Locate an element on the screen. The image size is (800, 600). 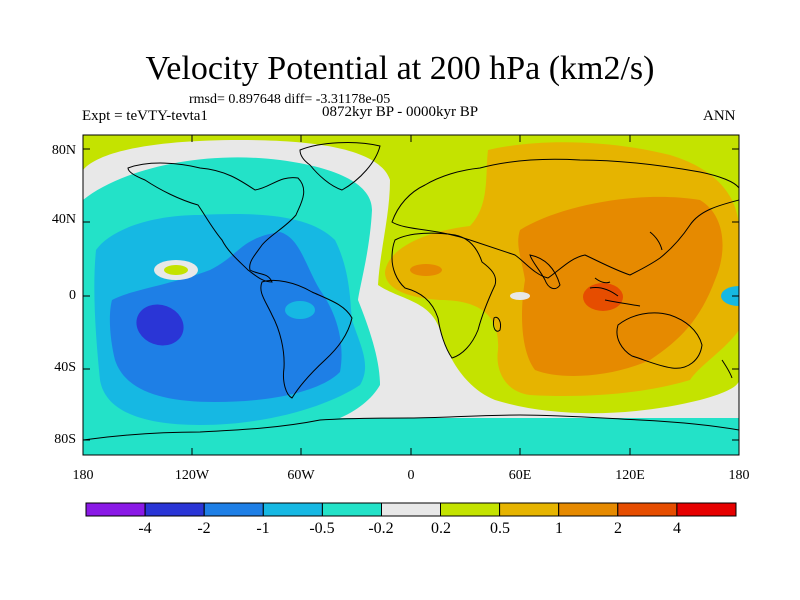
lon-label-180w: 180 is located at coordinates (83, 475).